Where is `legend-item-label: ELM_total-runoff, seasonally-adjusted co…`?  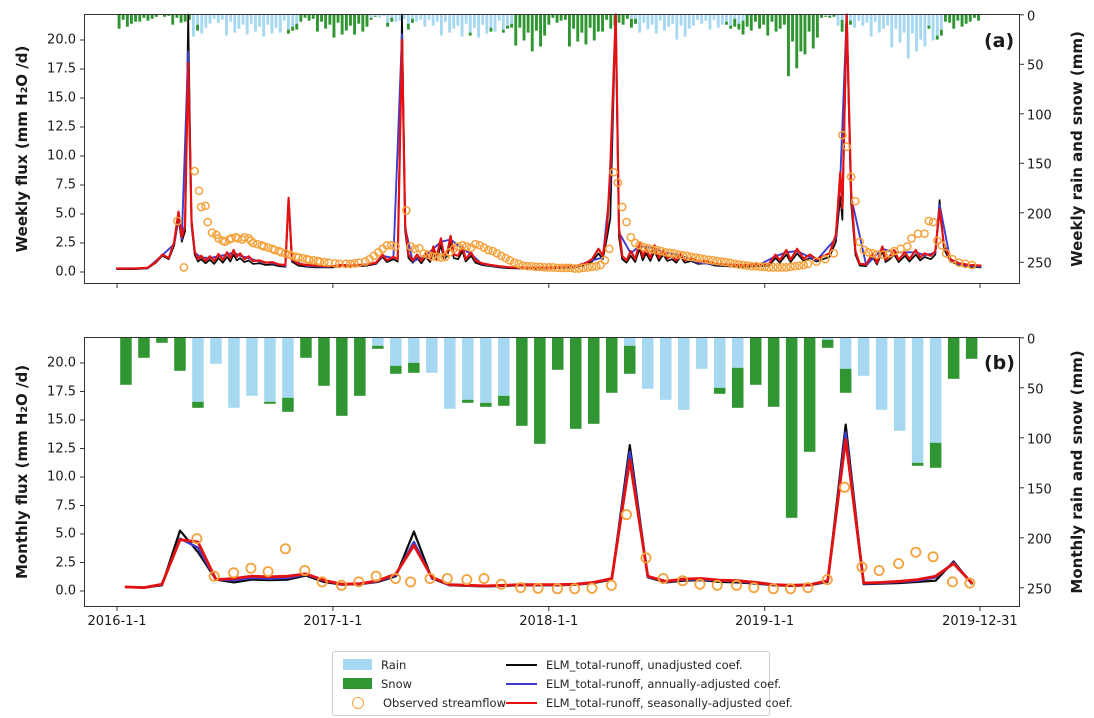 legend-item-label: ELM_total-runoff, seasonally-adjusted co… is located at coordinates (669, 702).